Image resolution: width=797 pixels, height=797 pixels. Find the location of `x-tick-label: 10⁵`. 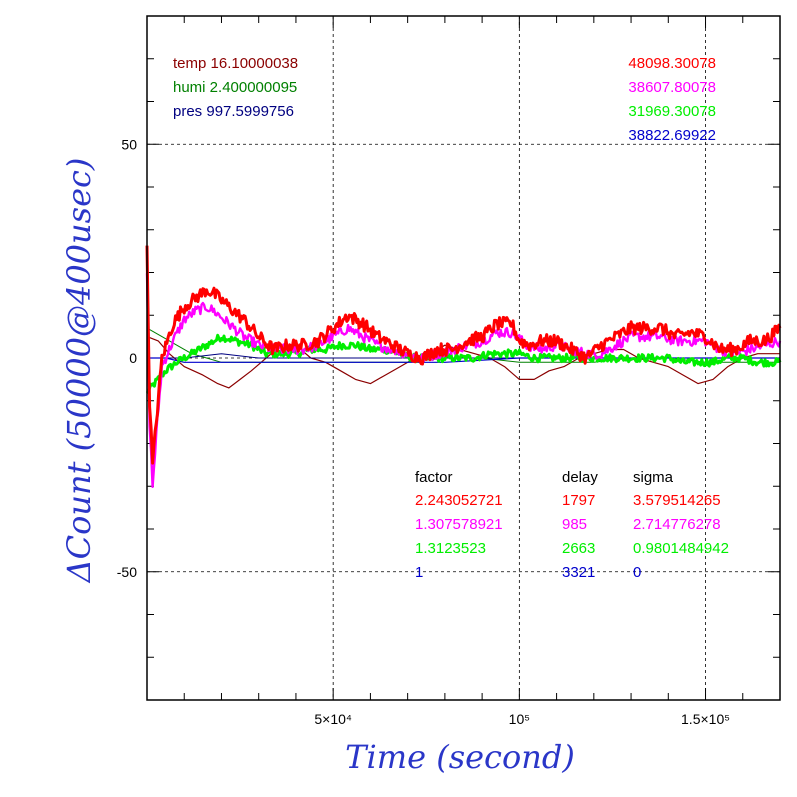

x-tick-label: 10⁵ is located at coordinates (519, 719).